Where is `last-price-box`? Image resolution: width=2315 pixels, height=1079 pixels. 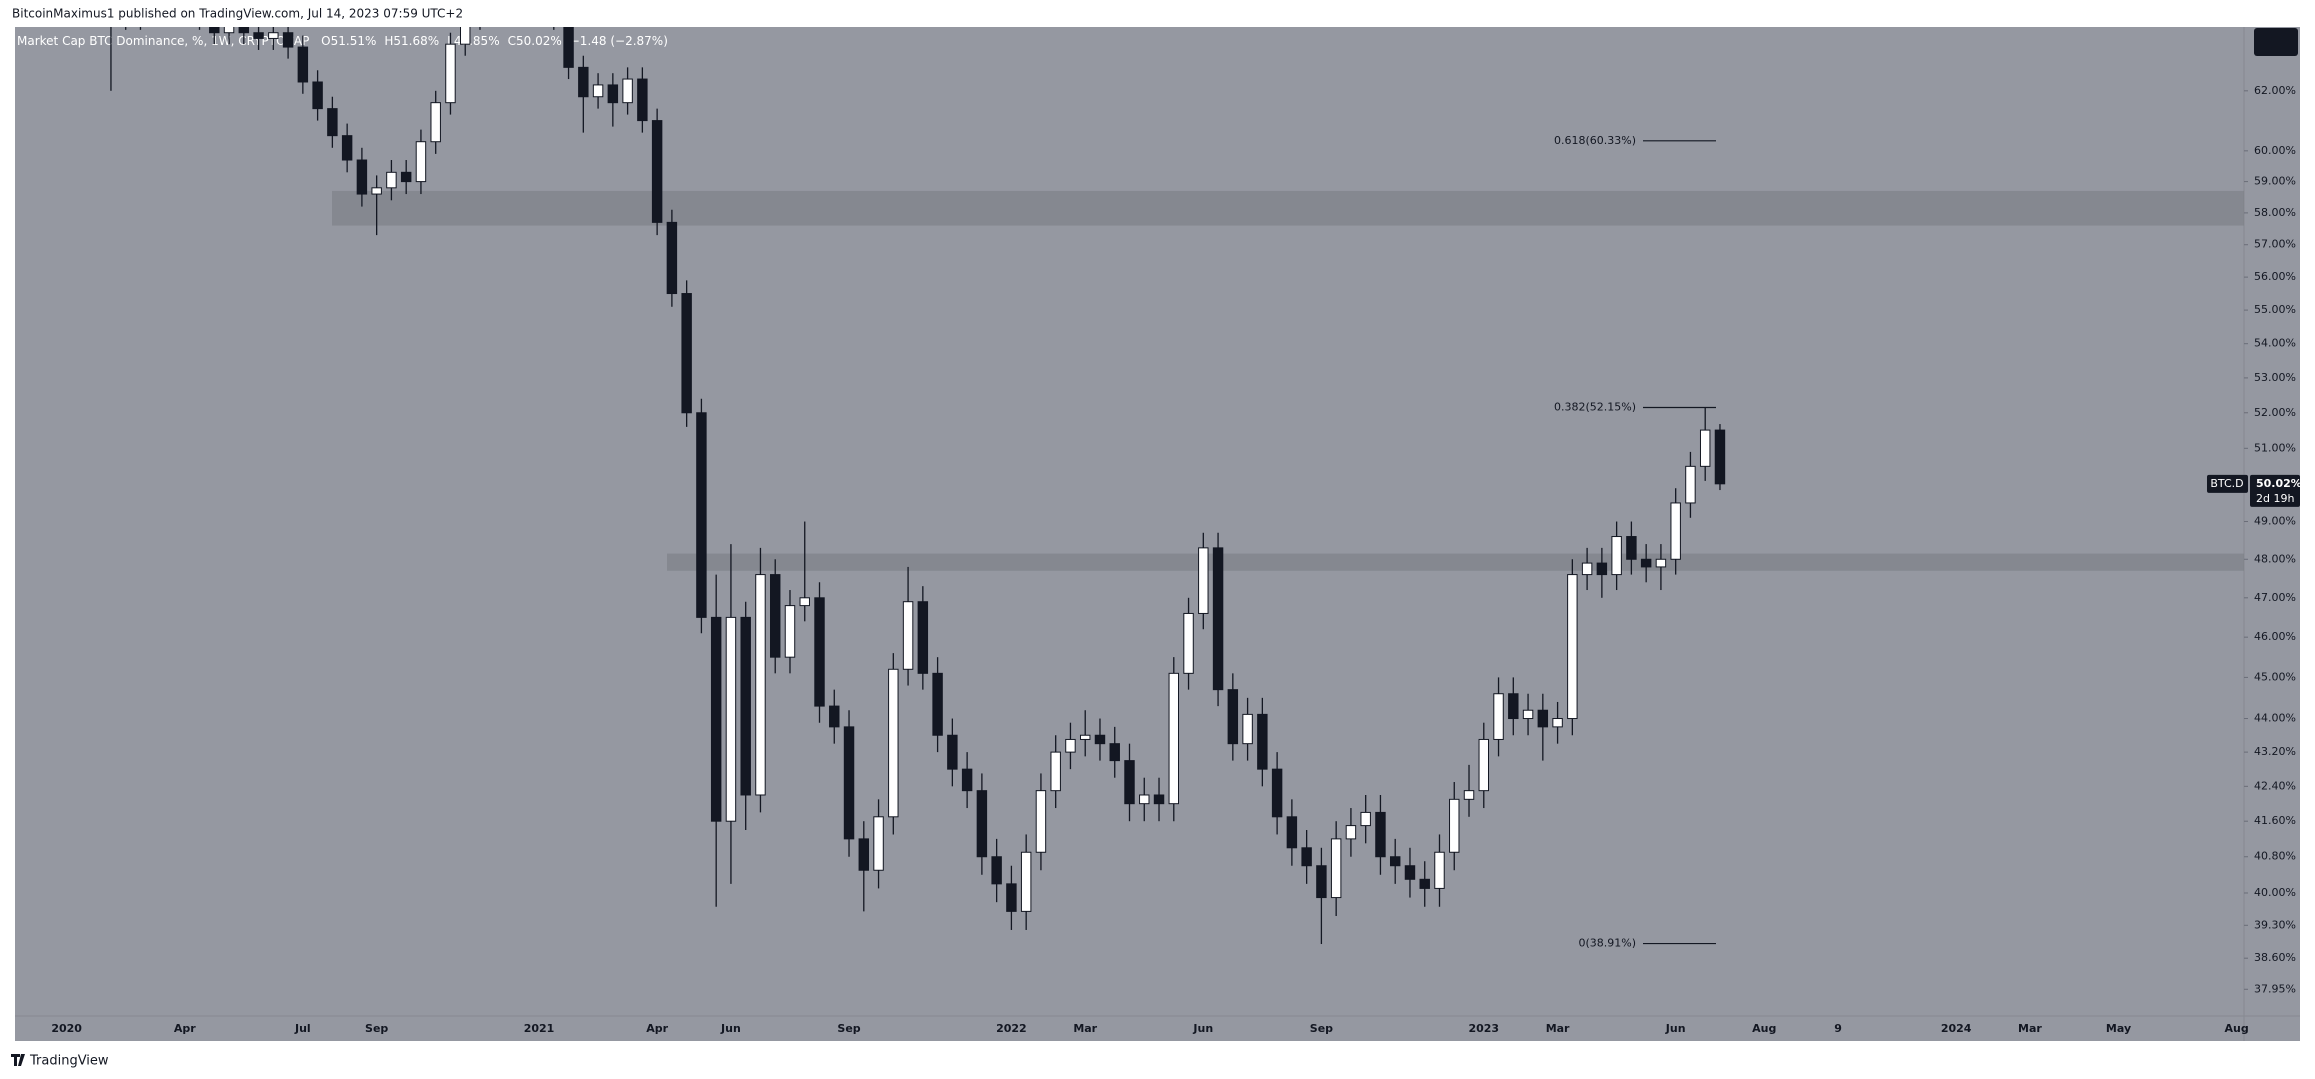 last-price-box is located at coordinates (2275, 490).